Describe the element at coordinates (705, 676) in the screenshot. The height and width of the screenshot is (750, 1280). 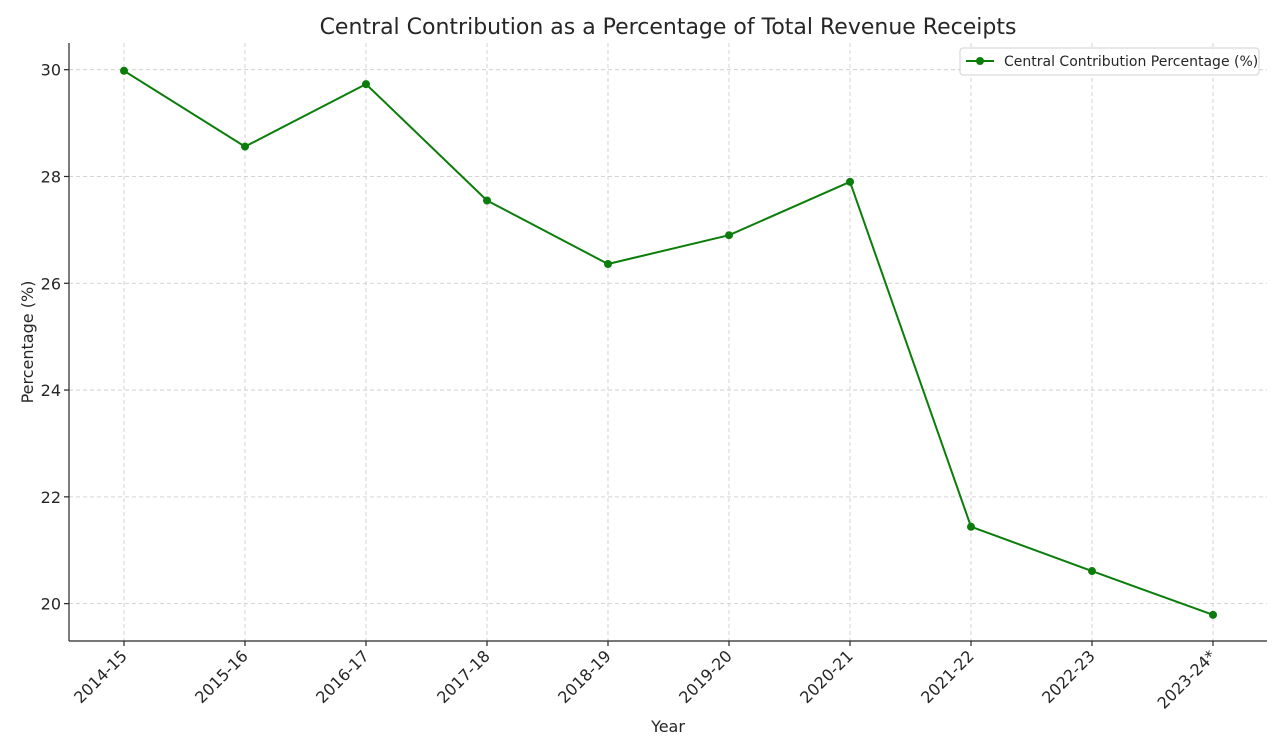
I see `x-tick-label: 2019-20` at that location.